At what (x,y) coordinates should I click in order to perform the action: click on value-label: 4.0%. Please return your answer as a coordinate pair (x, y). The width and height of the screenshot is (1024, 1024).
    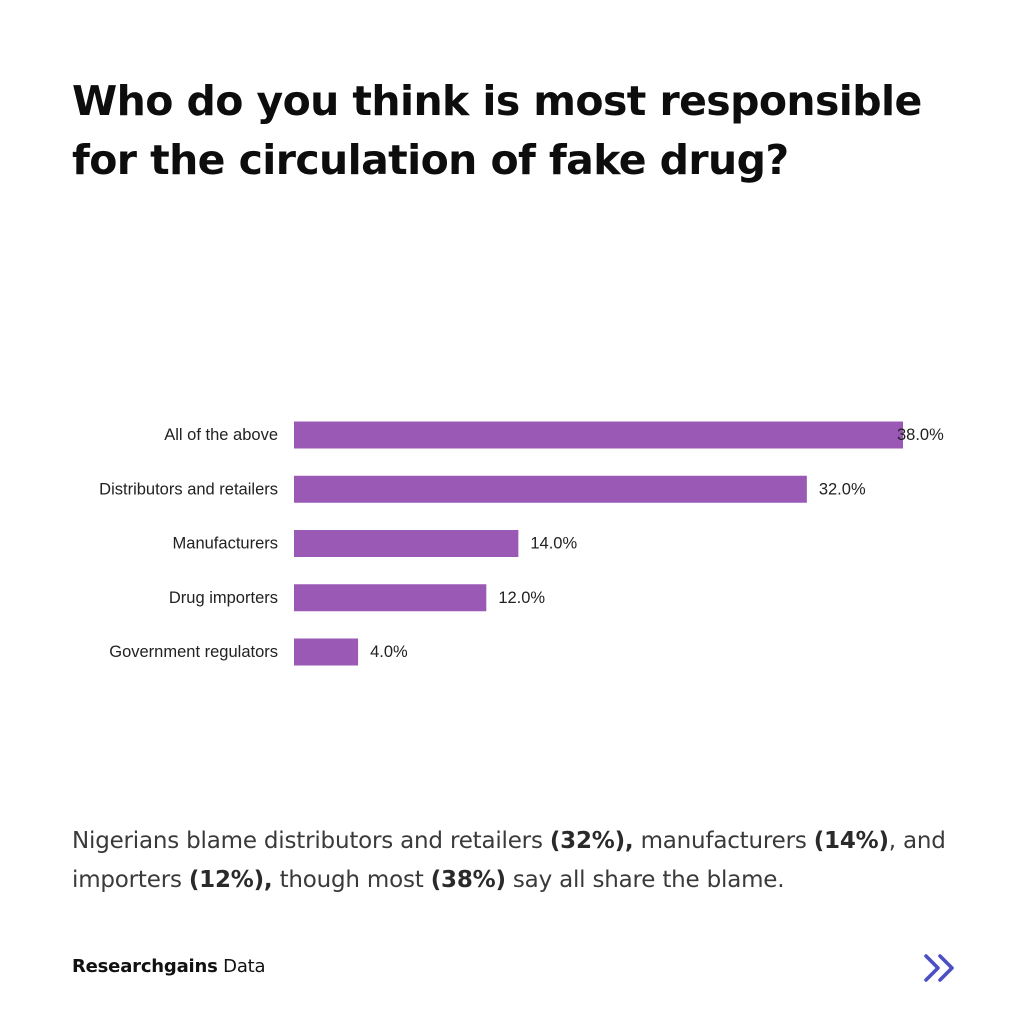
    Looking at the image, I should click on (389, 652).